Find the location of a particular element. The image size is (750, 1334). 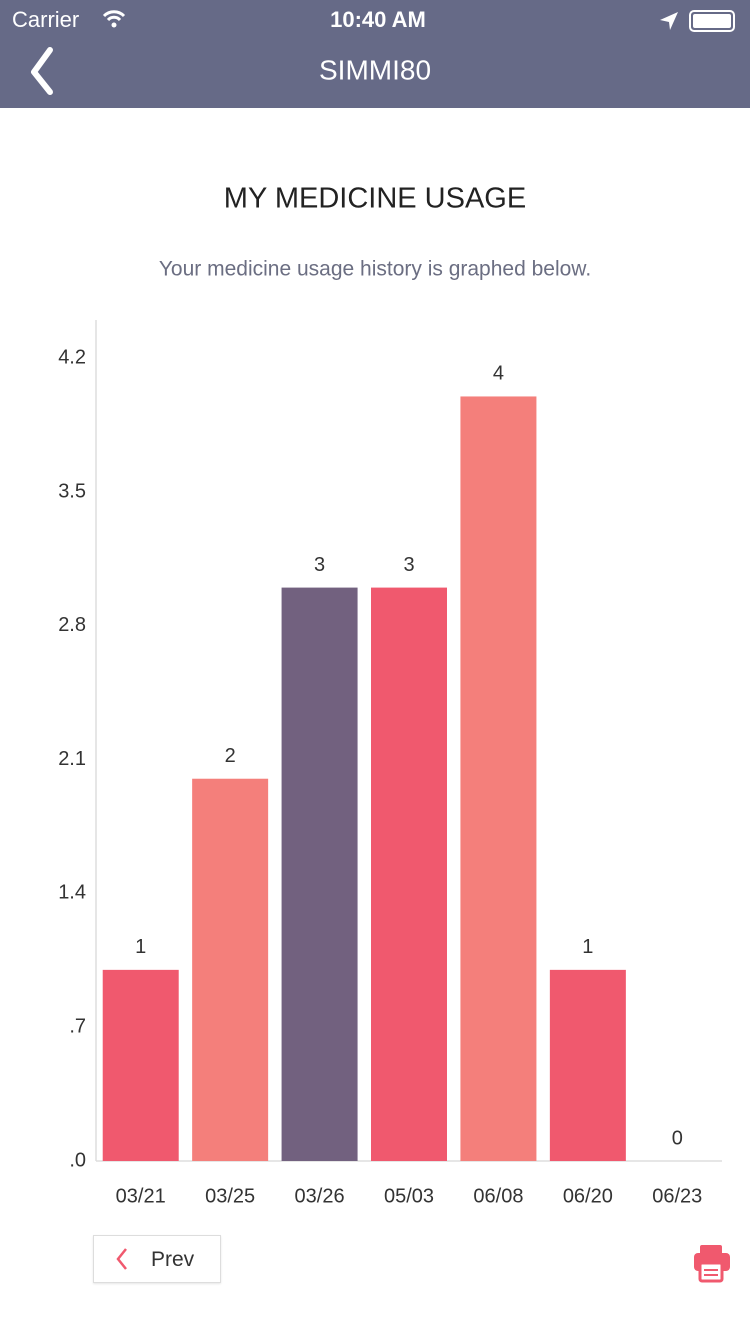

battery is located at coordinates (712, 21).